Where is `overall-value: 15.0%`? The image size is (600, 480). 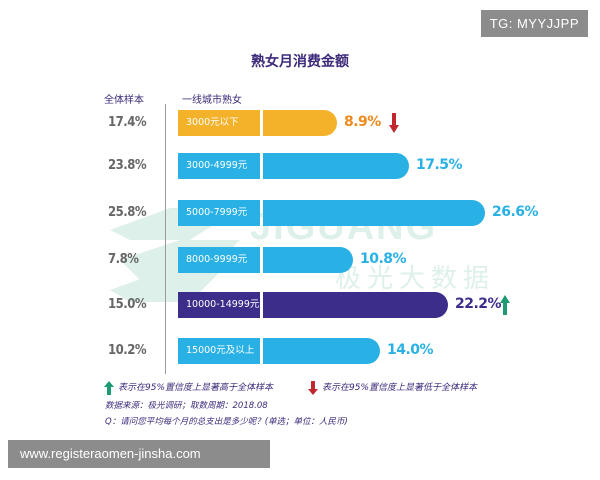 overall-value: 15.0% is located at coordinates (127, 304).